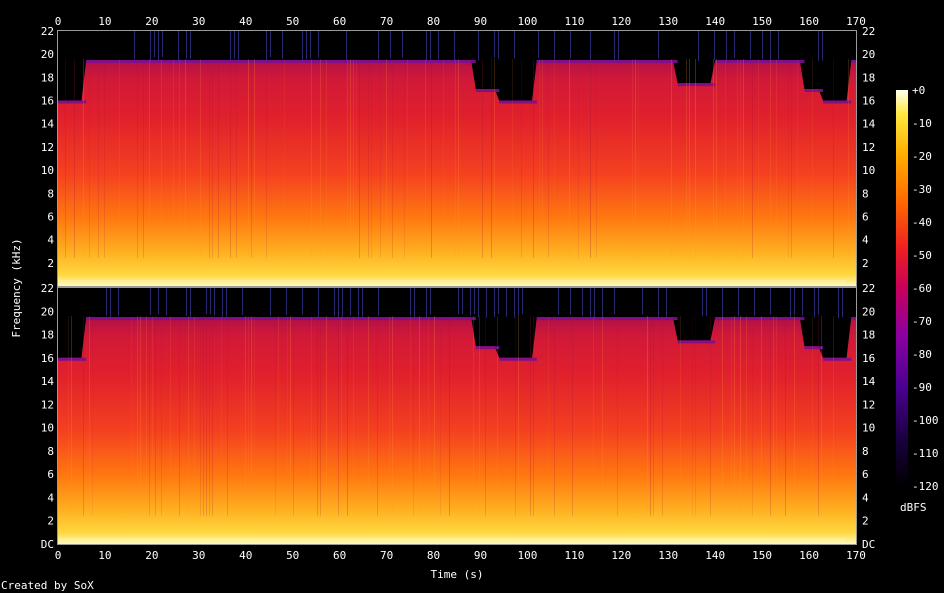 This screenshot has height=593, width=944. Describe the element at coordinates (715, 555) in the screenshot. I see `x-tick-label-bottom: 140` at that location.